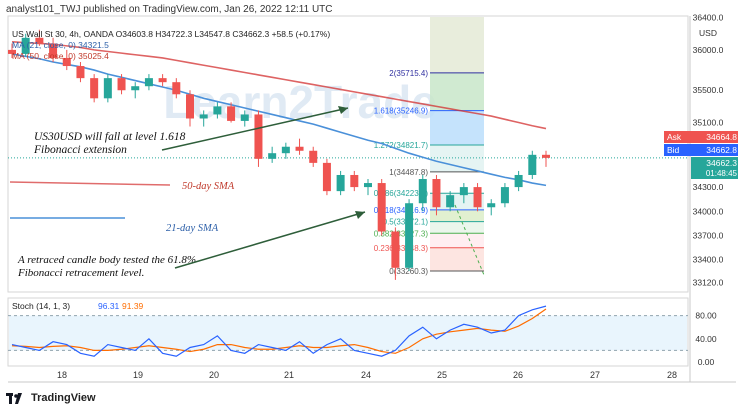 This screenshot has width=740, height=411. I want to click on fib-level-label: 2(35715.4), so click(408, 73).